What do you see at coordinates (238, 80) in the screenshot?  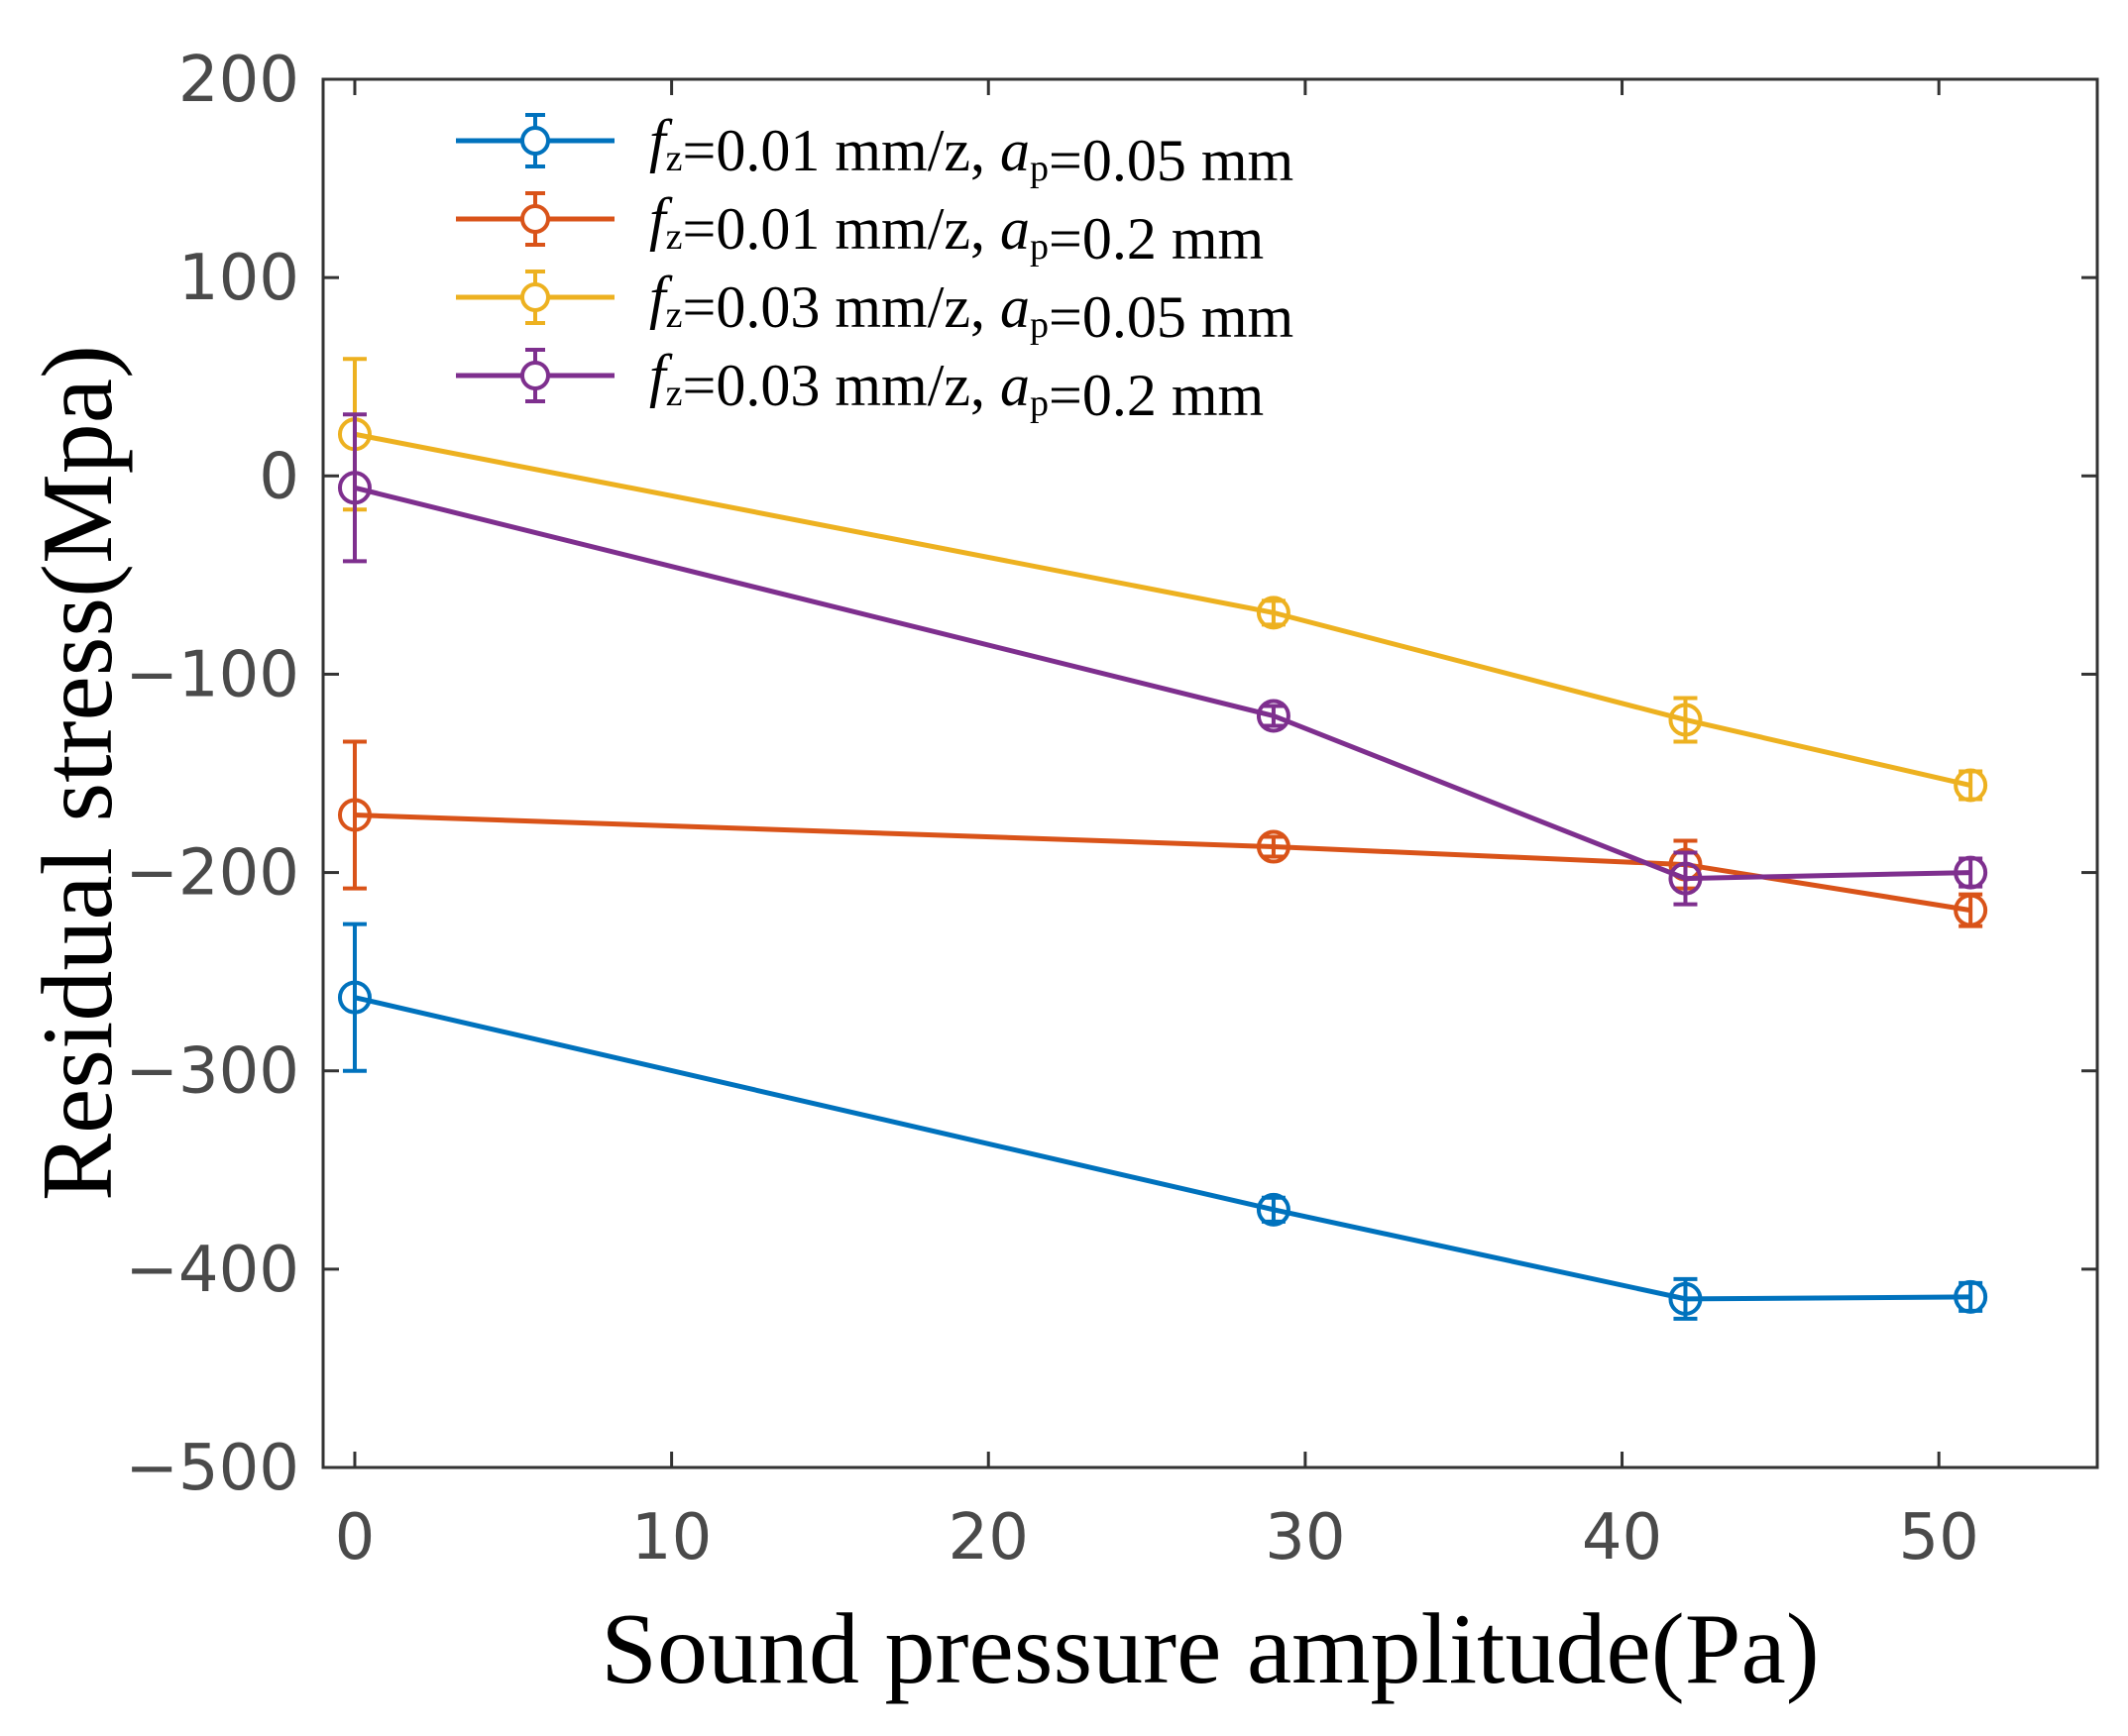 I see `y-tick-label: 200` at bounding box center [238, 80].